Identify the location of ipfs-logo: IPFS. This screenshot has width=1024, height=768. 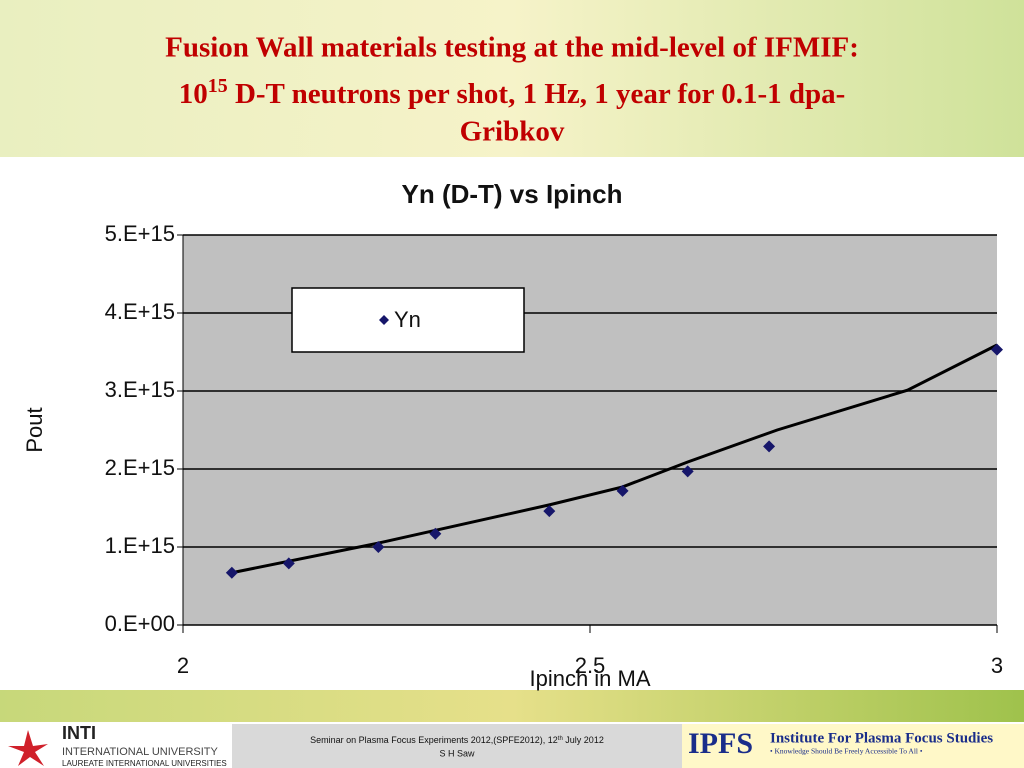
(720, 743).